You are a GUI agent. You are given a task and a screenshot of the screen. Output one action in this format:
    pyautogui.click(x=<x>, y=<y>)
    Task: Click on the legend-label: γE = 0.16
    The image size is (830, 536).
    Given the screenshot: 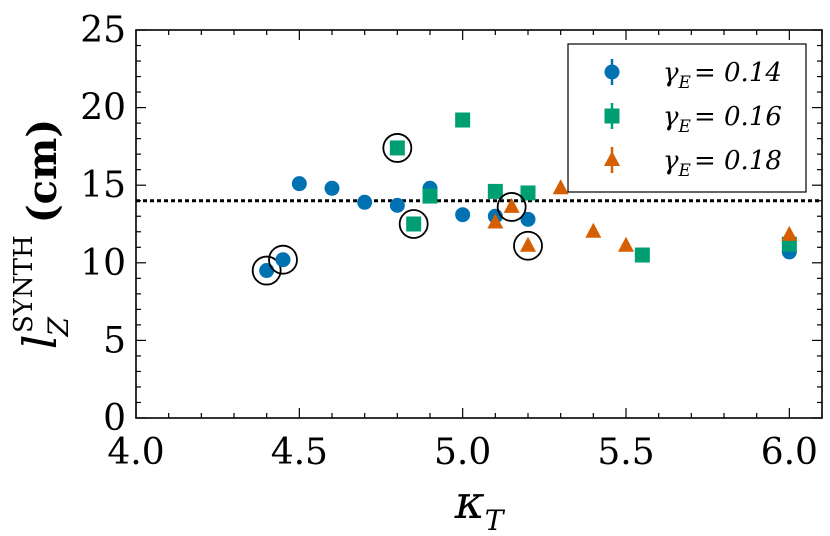 What is the action you would take?
    pyautogui.click(x=722, y=119)
    